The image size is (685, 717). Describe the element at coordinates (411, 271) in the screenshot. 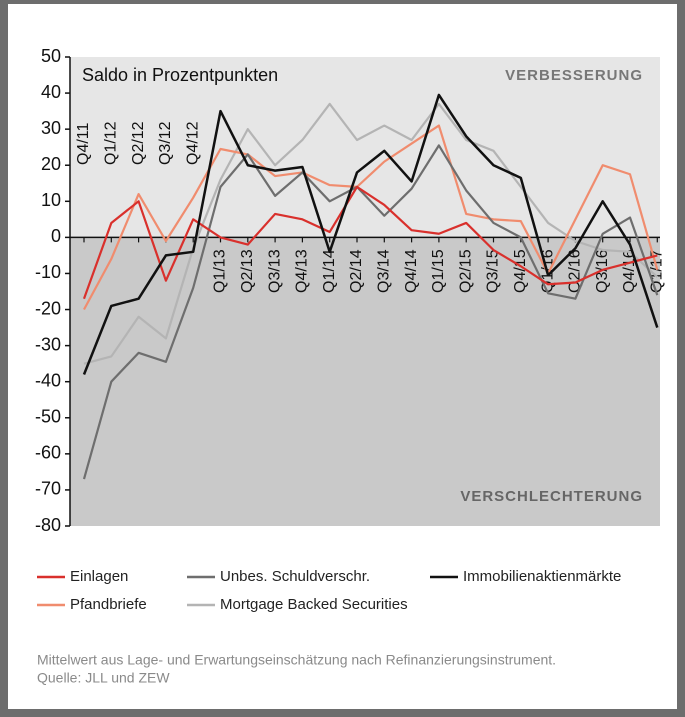

I see `x-tick-label: Q4/14` at that location.